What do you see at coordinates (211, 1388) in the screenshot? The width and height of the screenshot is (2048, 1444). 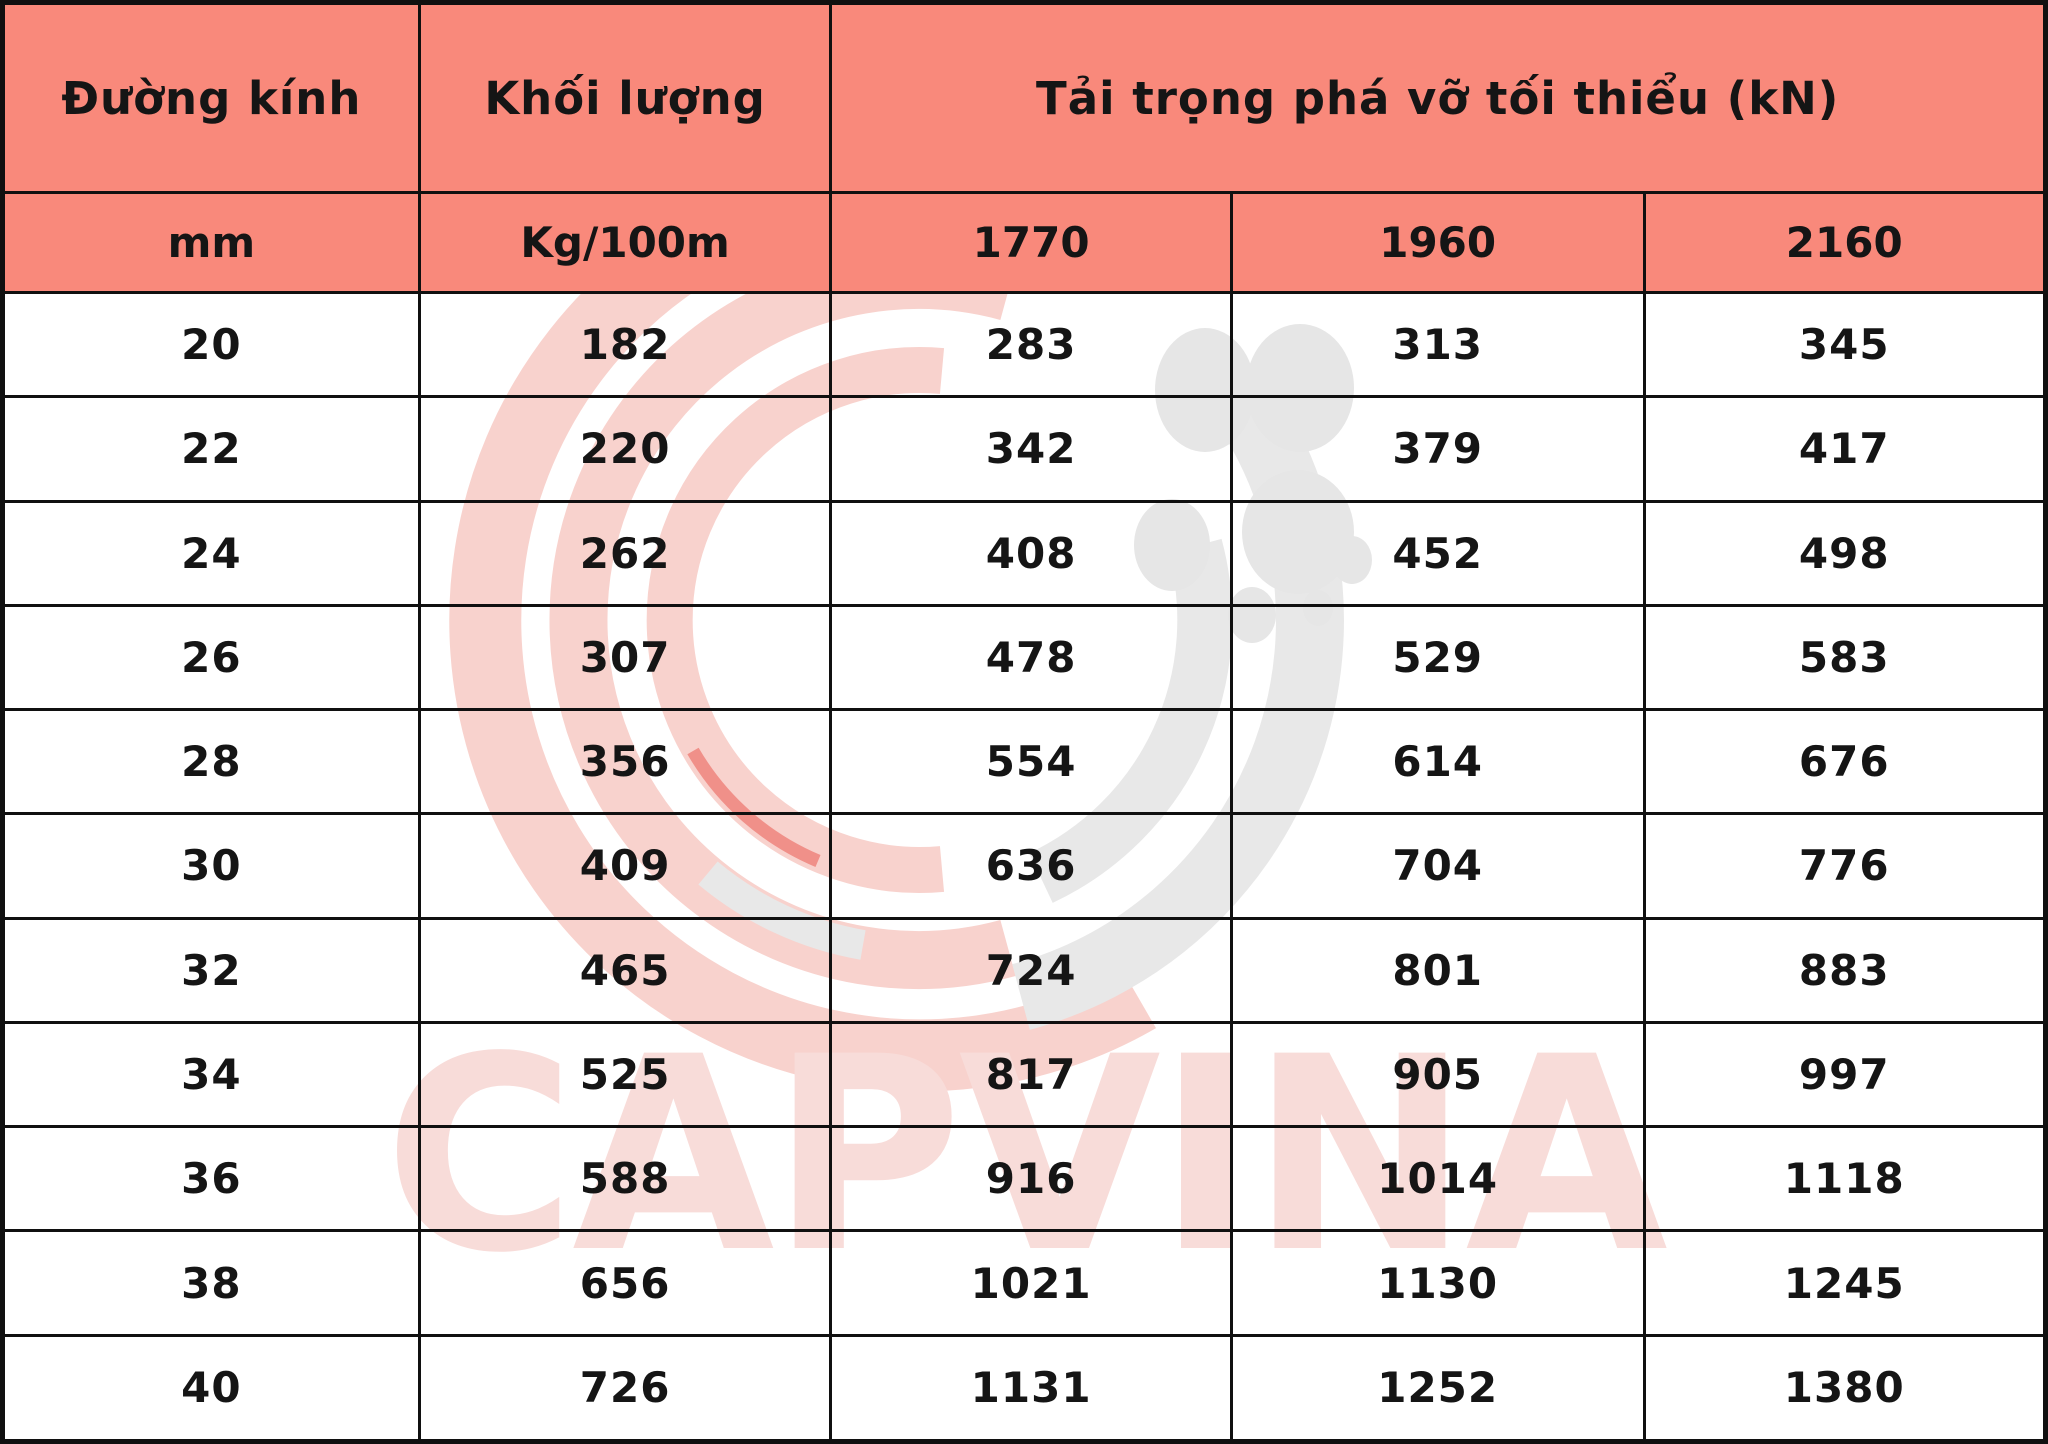 I see `table-cell: 40` at bounding box center [211, 1388].